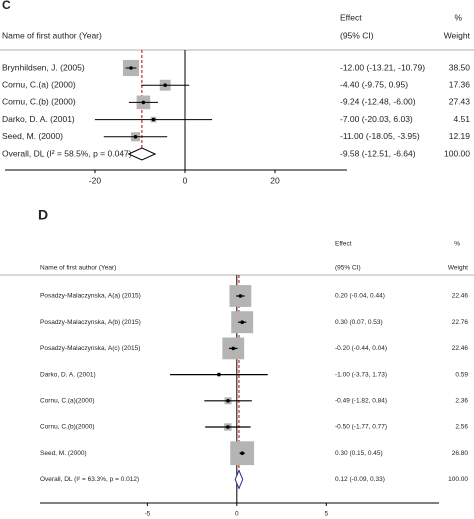 The width and height of the screenshot is (474, 519). I want to click on weight-label: 22.76, so click(460, 322).